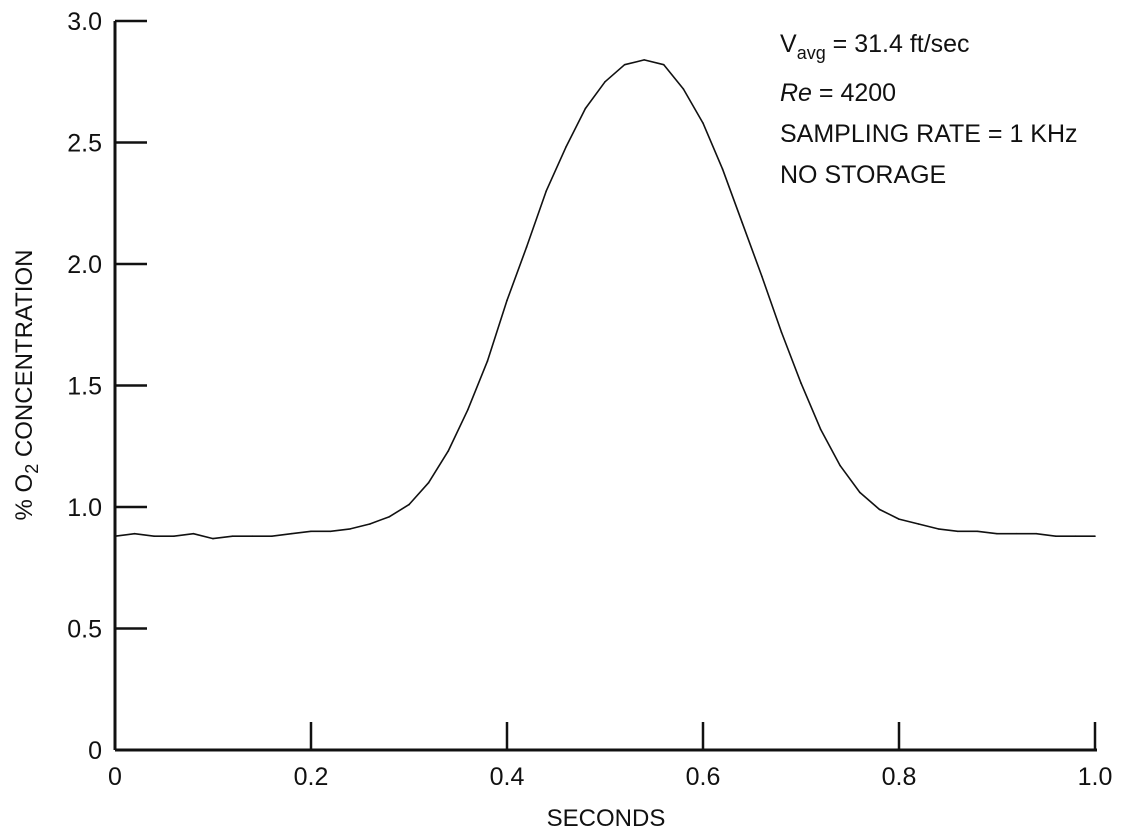 The image size is (1125, 838). Describe the element at coordinates (811, 53) in the screenshot. I see `annotation-velocity-subscript: avg` at that location.